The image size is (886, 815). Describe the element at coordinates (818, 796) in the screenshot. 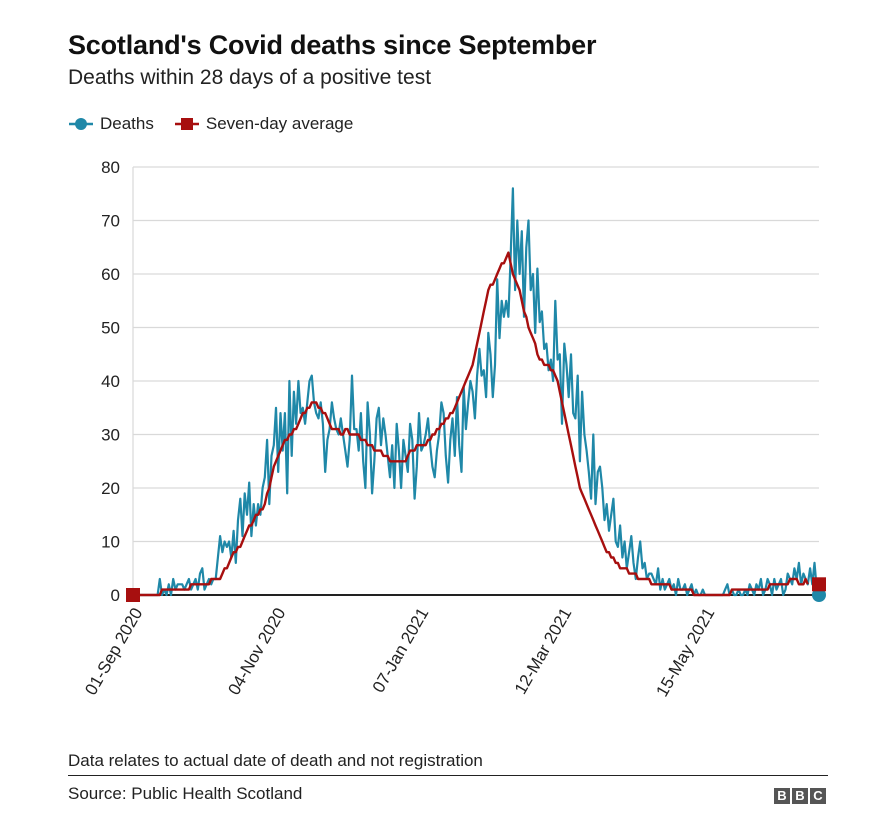

I see `logo-letter: C` at that location.